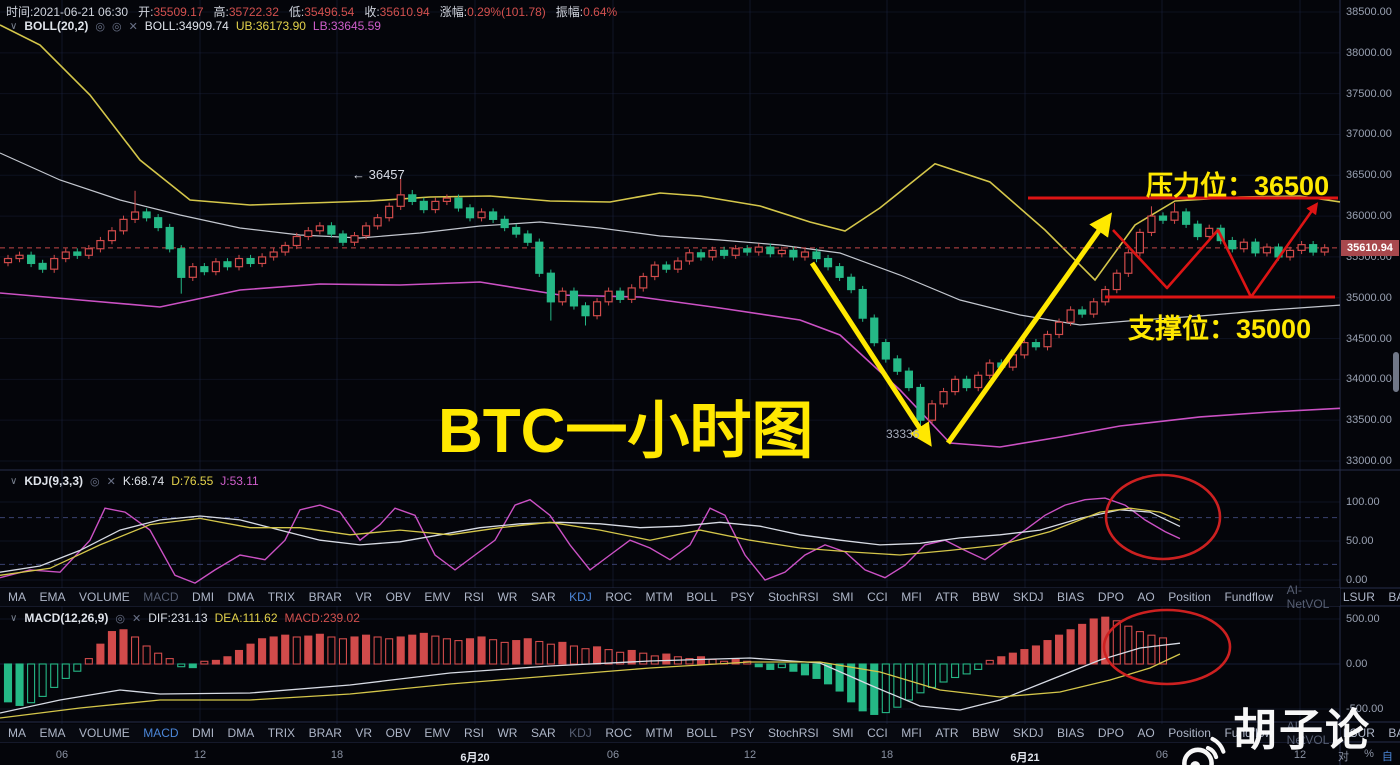  Describe the element at coordinates (239, 481) in the screenshot. I see `kdj-j-value: J:53.11` at that location.